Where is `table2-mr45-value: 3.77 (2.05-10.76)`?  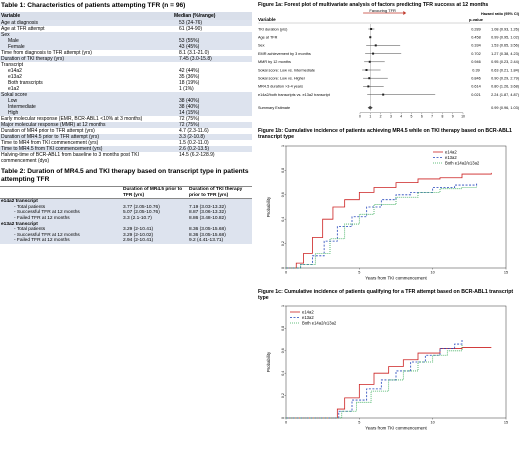
table2-mr45-value: 3.77 (2.05-10.76) is located at coordinates (155, 207).